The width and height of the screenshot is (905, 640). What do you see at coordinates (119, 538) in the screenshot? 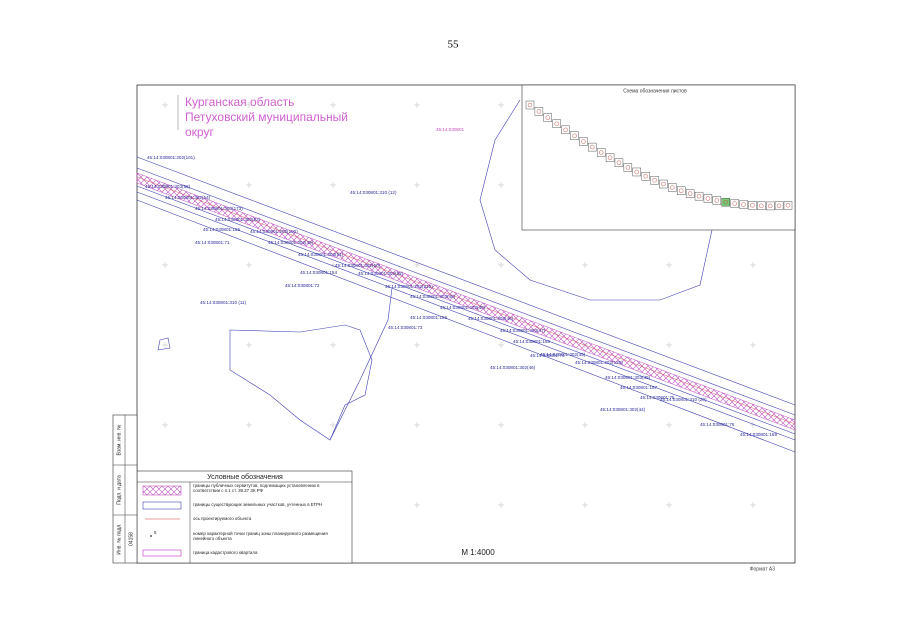
I see `stamp-label: Инв. № подл.` at bounding box center [119, 538].